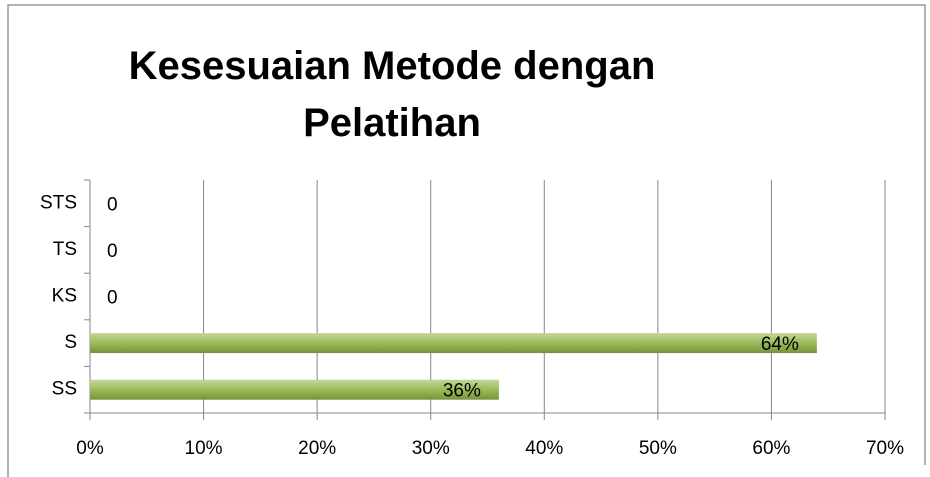 The image size is (930, 477). What do you see at coordinates (658, 448) in the screenshot?
I see `x-tick-label: 50%` at bounding box center [658, 448].